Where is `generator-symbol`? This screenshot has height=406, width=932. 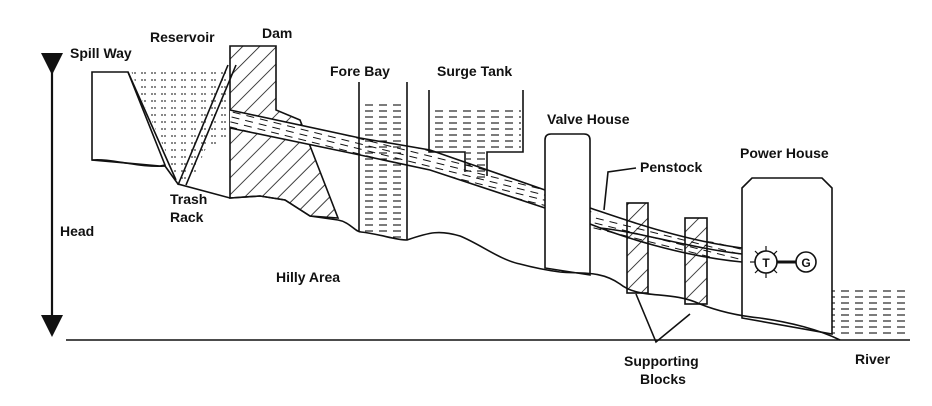 generator-symbol is located at coordinates (806, 262).